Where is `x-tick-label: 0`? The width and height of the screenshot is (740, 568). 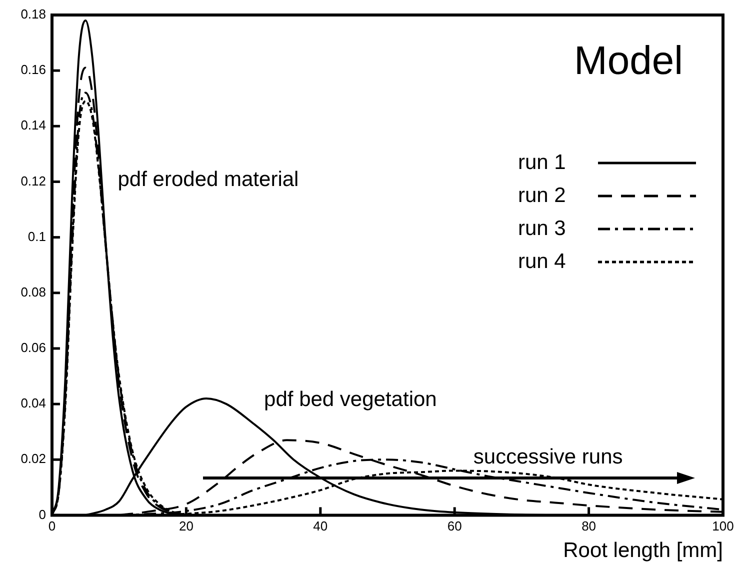 x-tick-label: 0 is located at coordinates (52, 526).